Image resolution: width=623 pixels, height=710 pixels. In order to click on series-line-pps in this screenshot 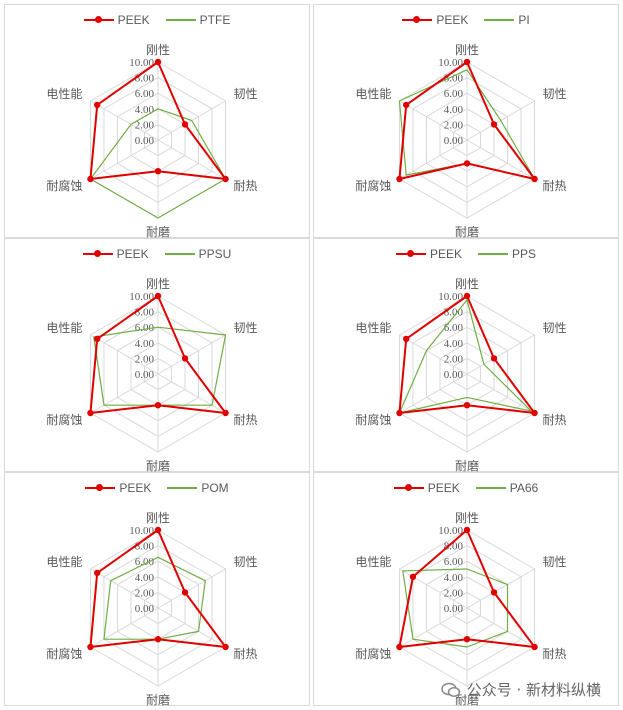, I will do `click(465, 356)`.